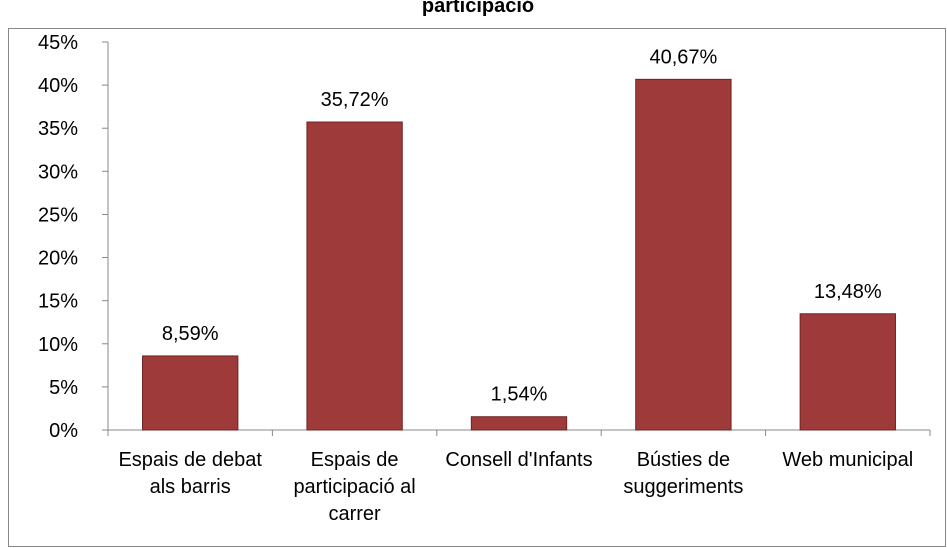 This screenshot has height=548, width=947. I want to click on y-tick-label: 40%, so click(58, 86).